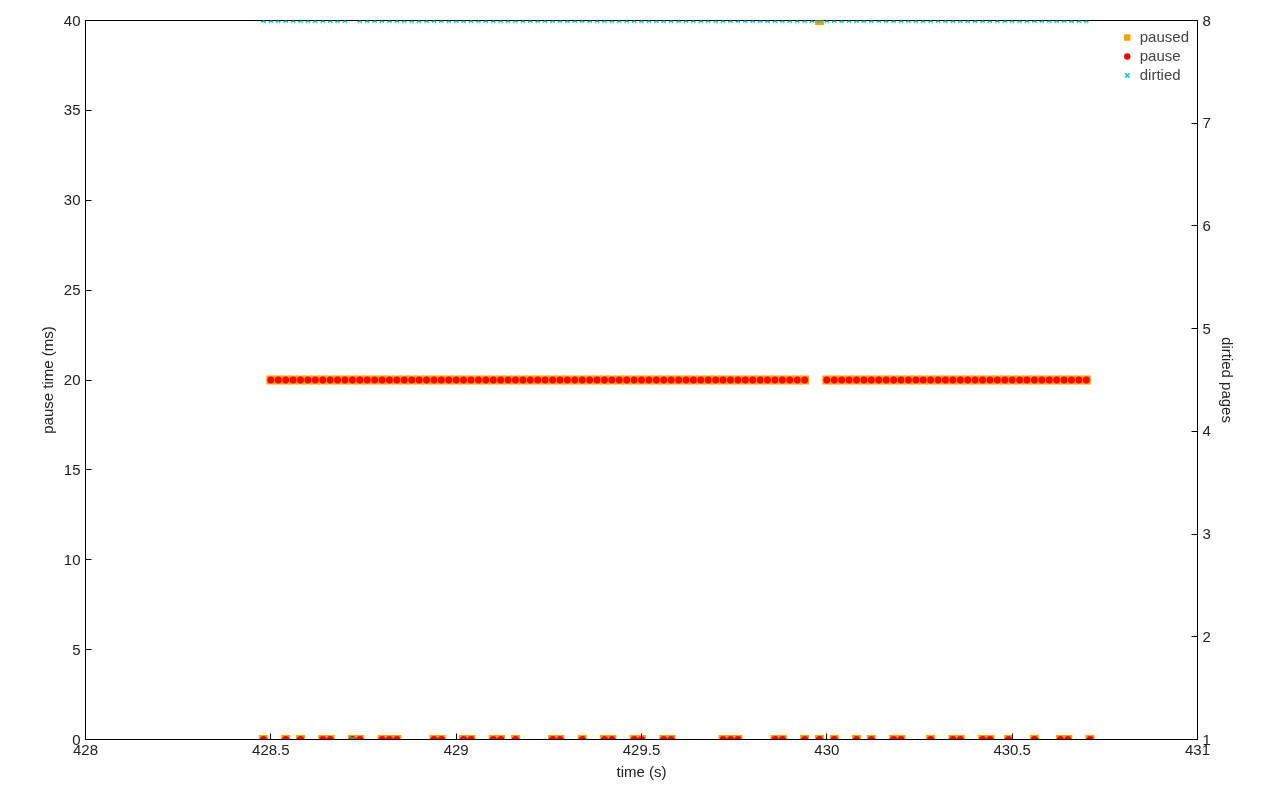 The height and width of the screenshot is (800, 1280). Describe the element at coordinates (456, 749) in the screenshot. I see `x-tick-label: 429` at that location.